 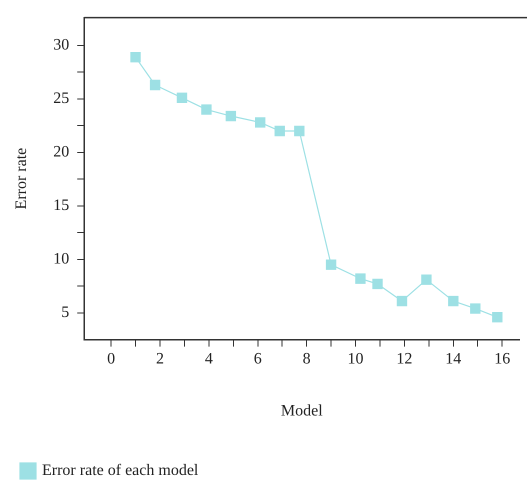 I want to click on y-tick-label: 25, so click(x=61, y=99).